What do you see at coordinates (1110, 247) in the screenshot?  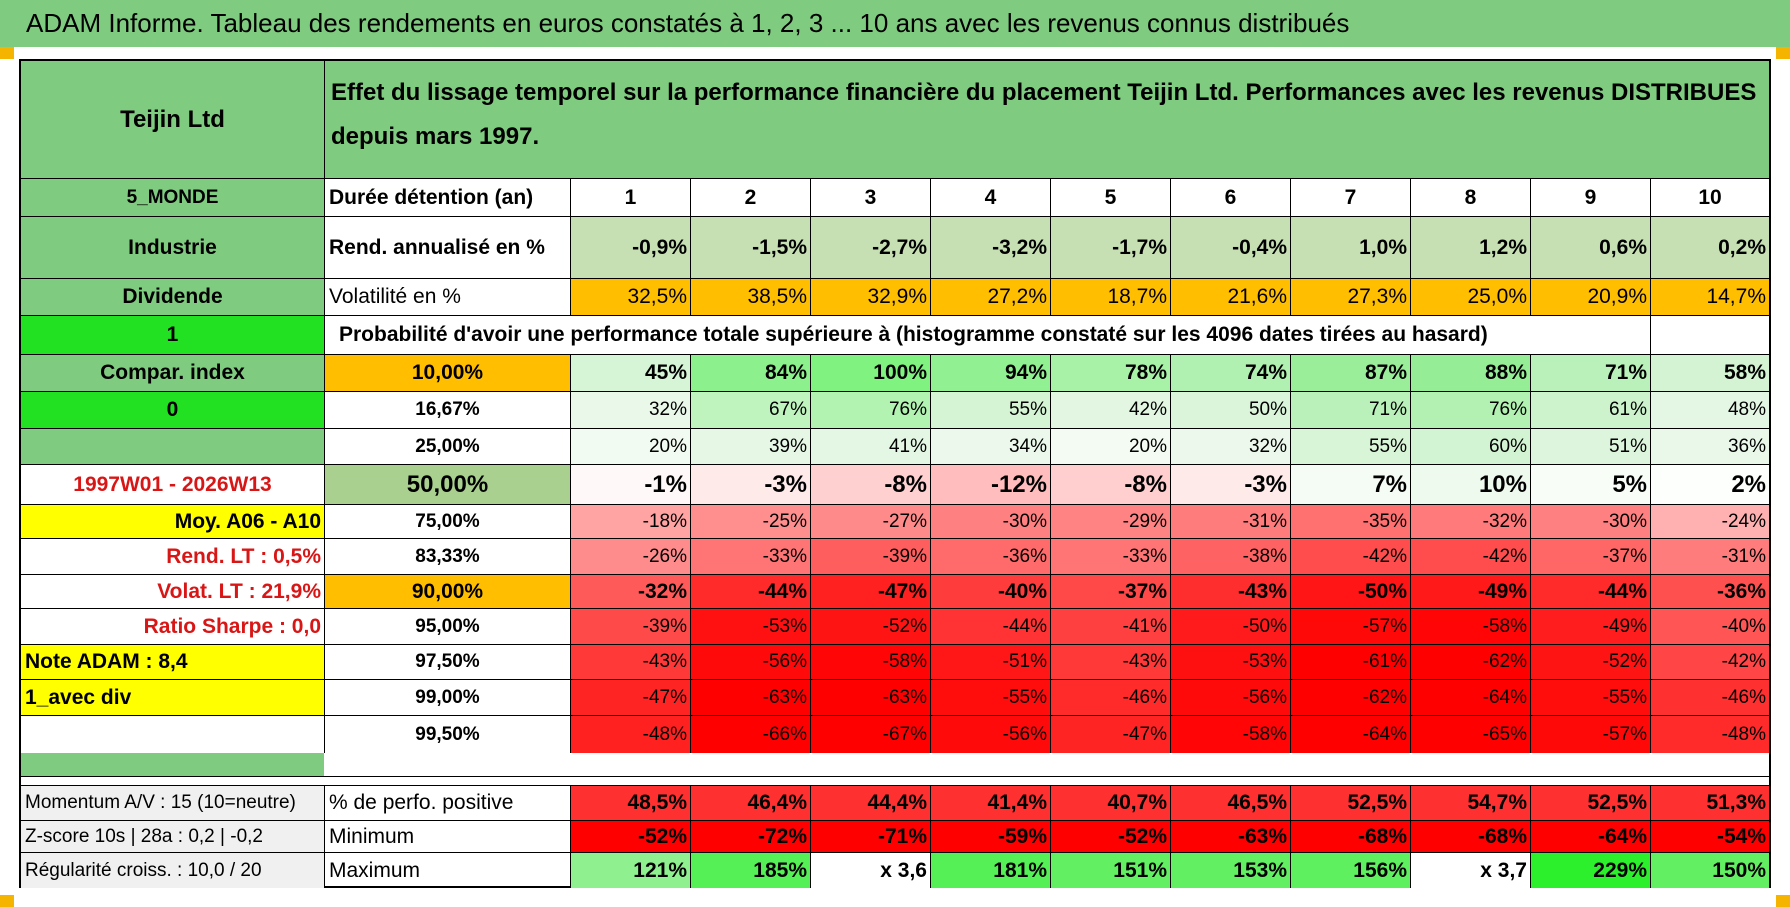 I see `rend-value: -1,7%` at bounding box center [1110, 247].